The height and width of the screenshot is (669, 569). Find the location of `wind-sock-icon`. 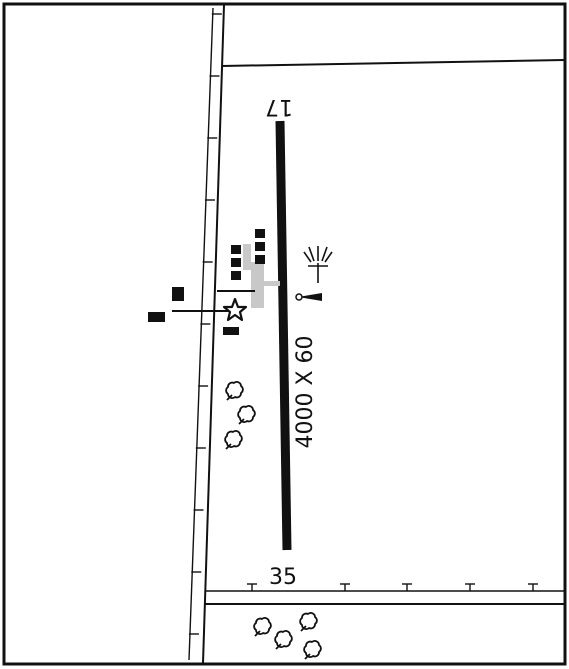

wind-sock-icon is located at coordinates (308, 297).